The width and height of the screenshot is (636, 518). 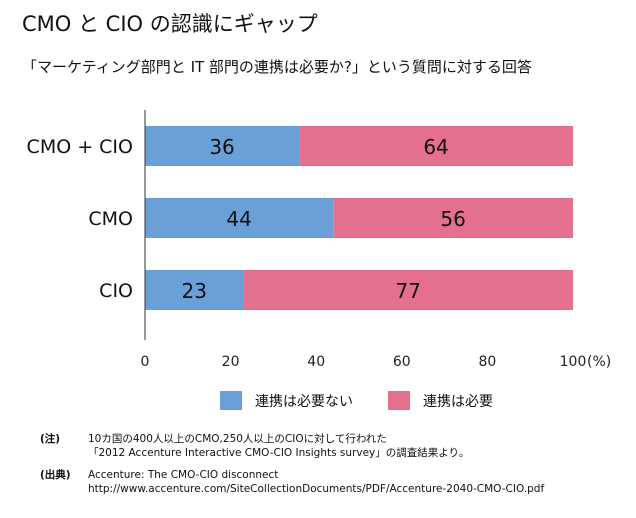 I want to click on data-label: 64, so click(x=435, y=147).